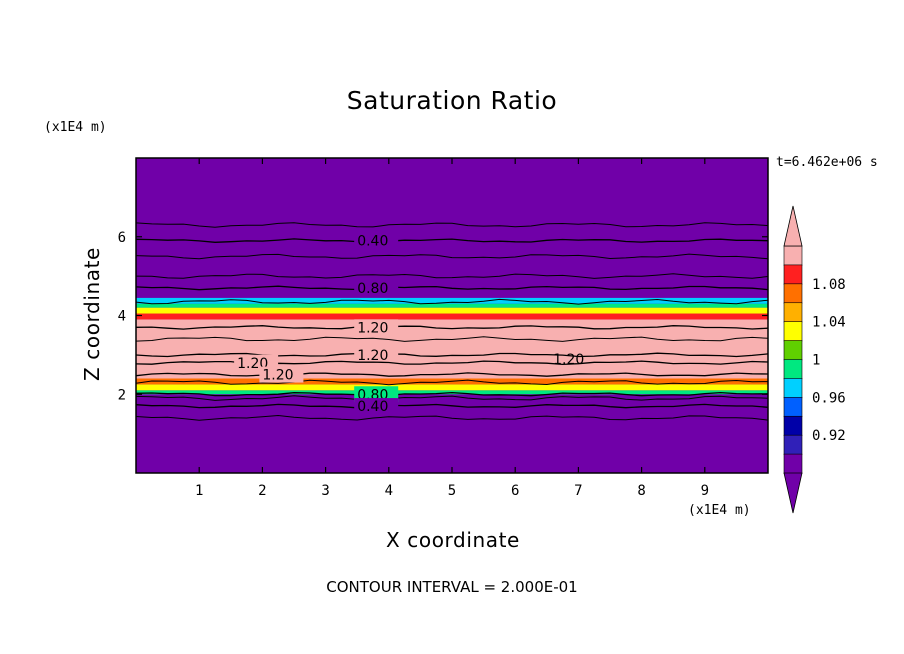 This screenshot has height=654, width=904. What do you see at coordinates (325, 491) in the screenshot?
I see `x-tick-label: 3` at bounding box center [325, 491].